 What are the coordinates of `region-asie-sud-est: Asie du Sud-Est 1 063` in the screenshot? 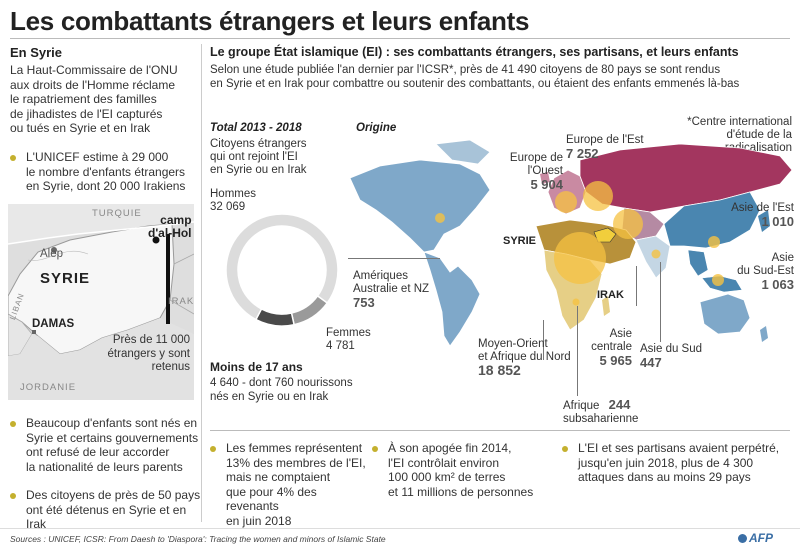 It's located at (765, 272).